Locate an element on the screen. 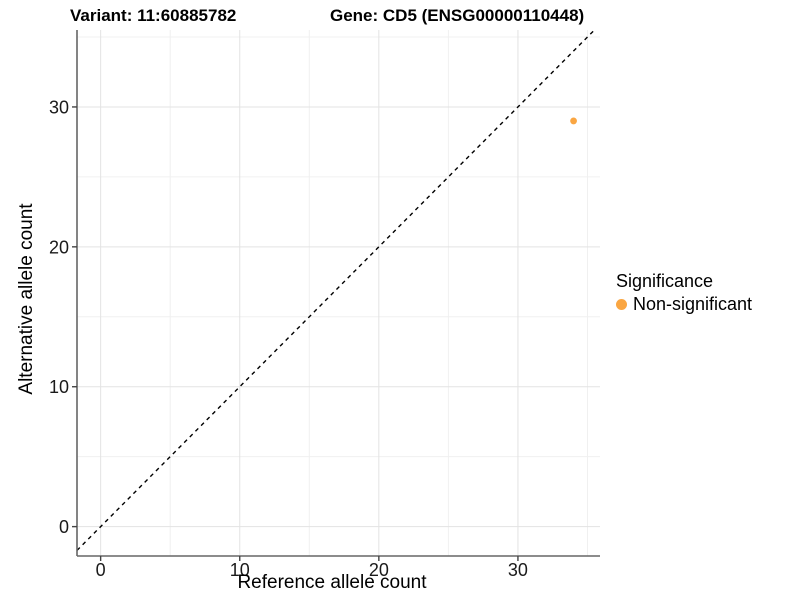 This screenshot has height=600, width=800. y-tick-label: 10 is located at coordinates (59, 387).